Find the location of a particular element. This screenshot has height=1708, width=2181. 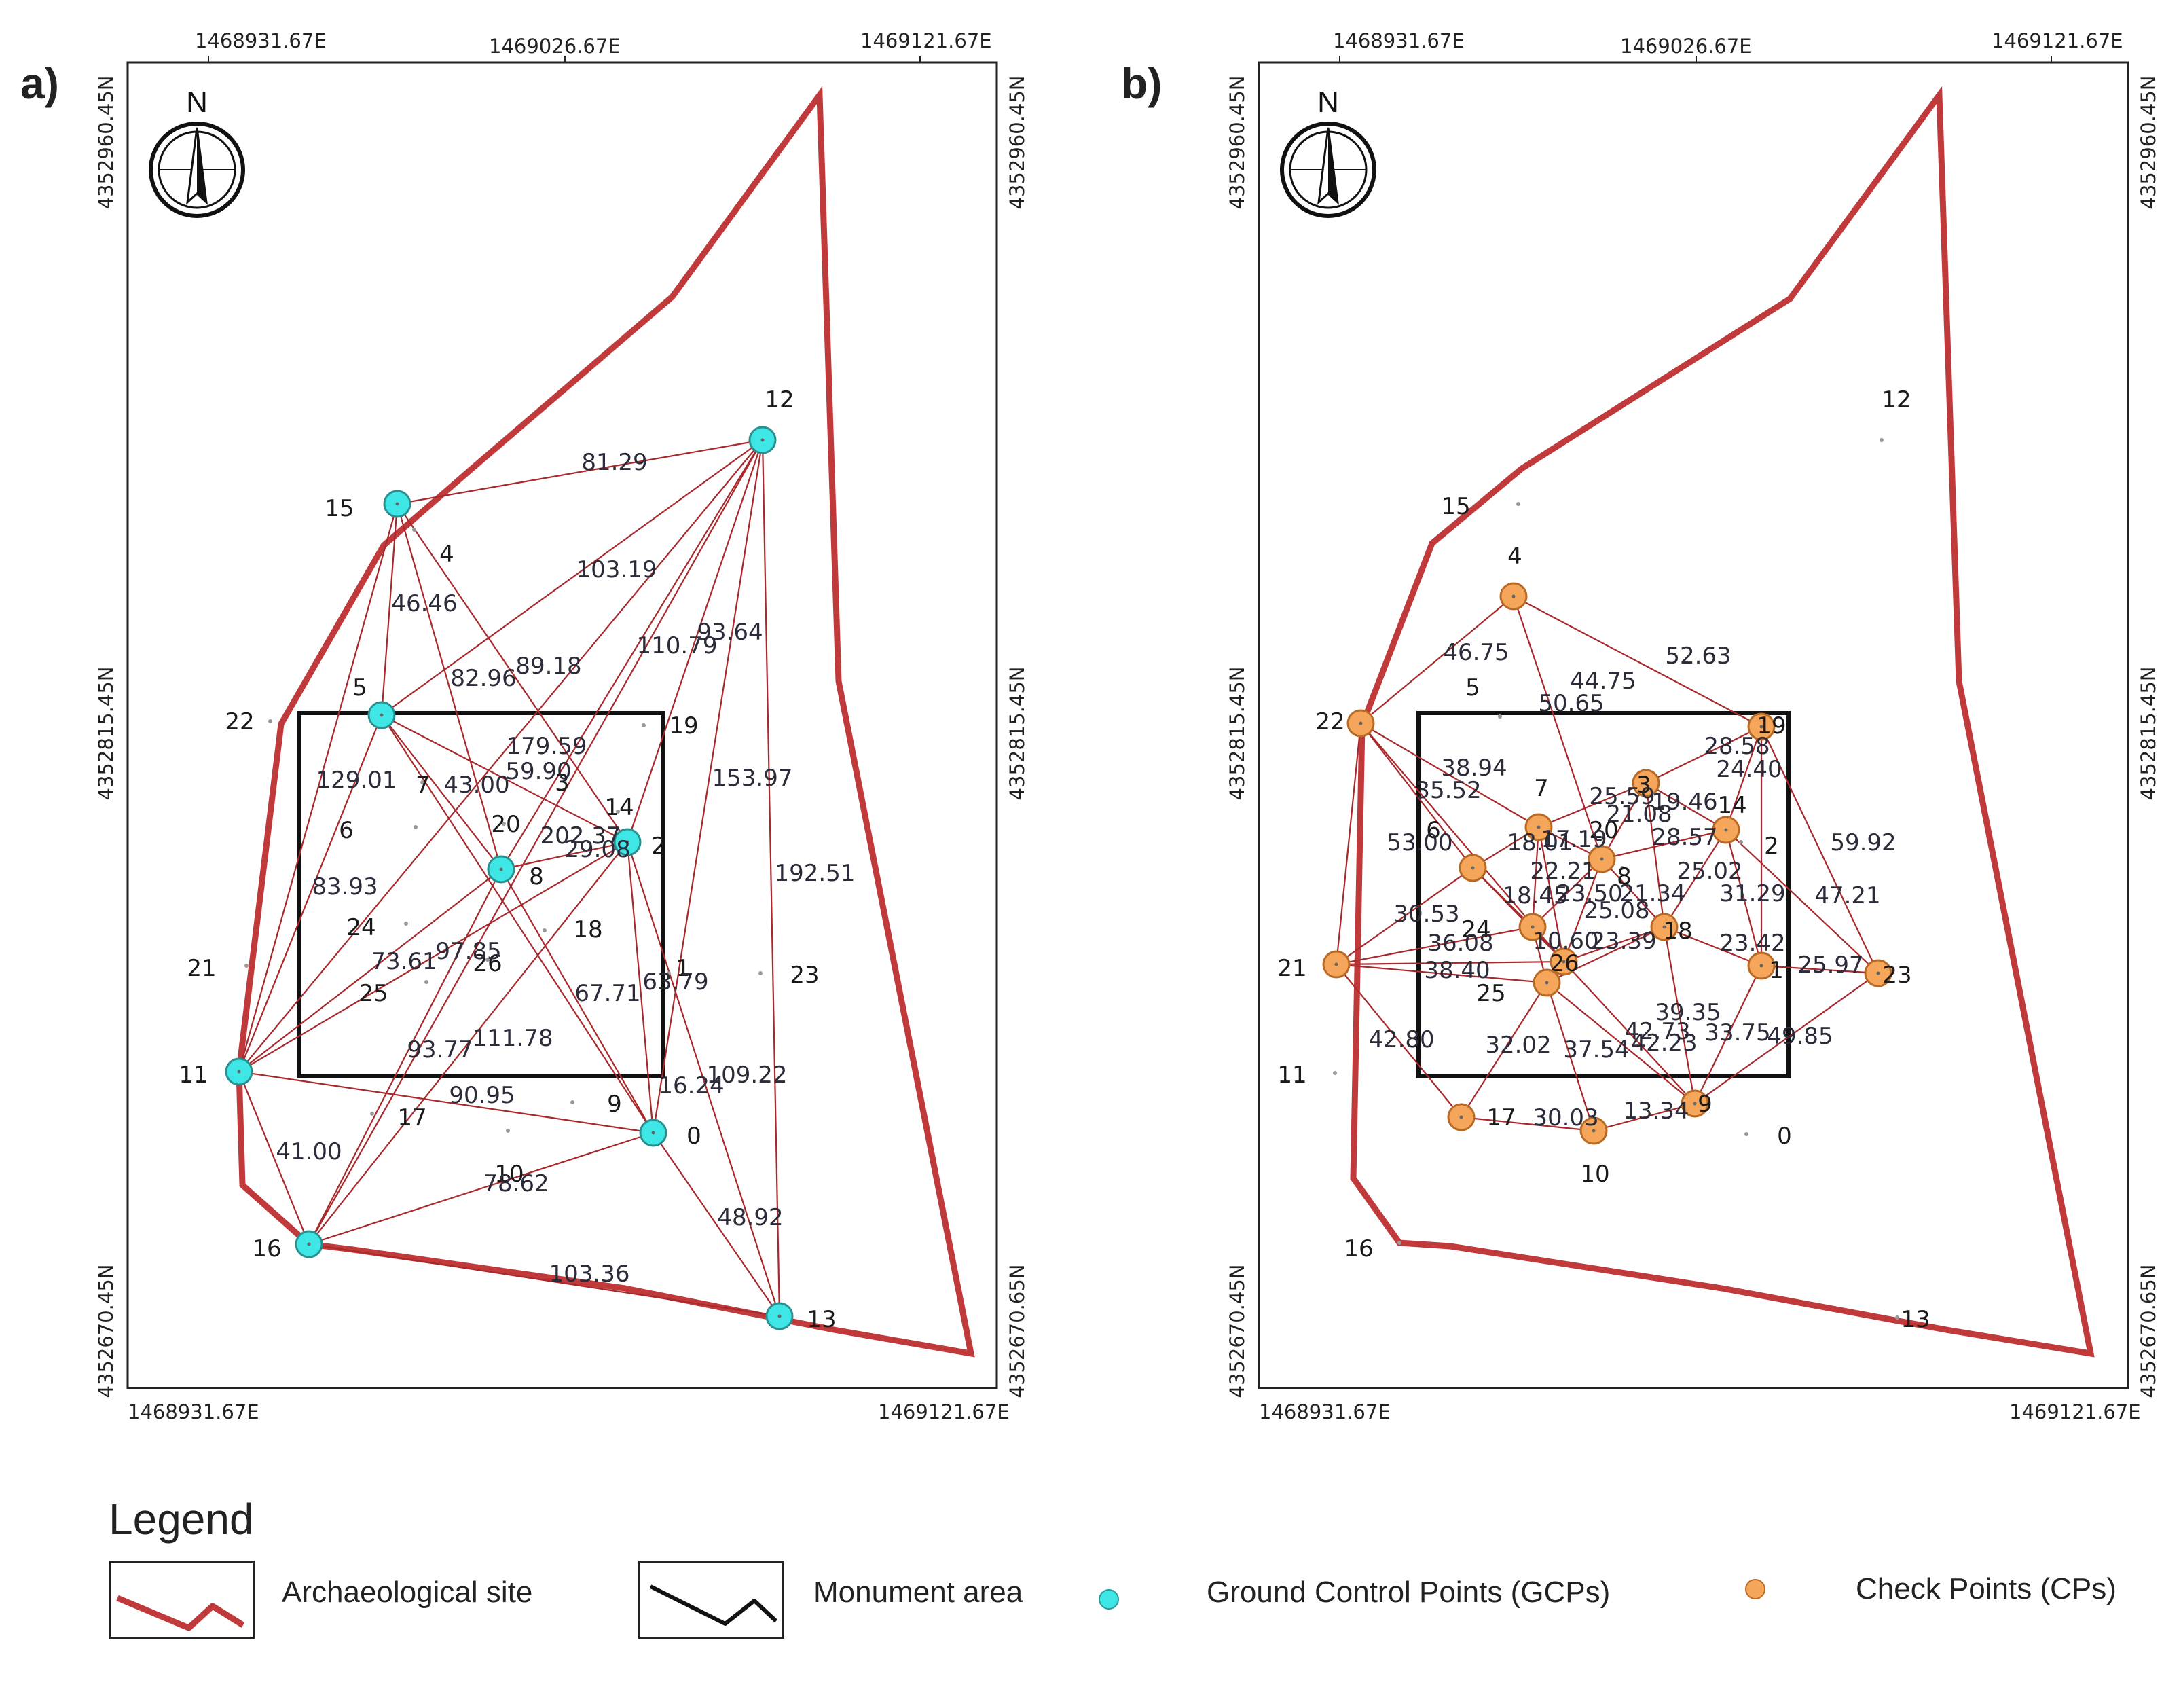

point-label: 17 is located at coordinates (411, 1117).